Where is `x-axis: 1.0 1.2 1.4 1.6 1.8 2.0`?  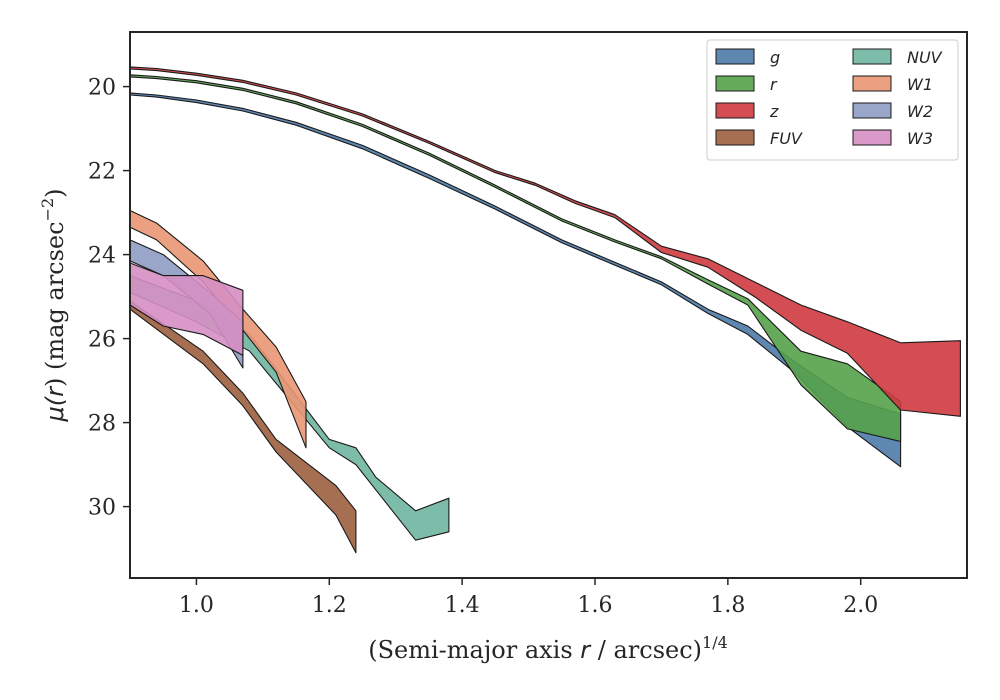
x-axis: 1.0 1.2 1.4 1.6 1.8 2.0 is located at coordinates (528, 598).